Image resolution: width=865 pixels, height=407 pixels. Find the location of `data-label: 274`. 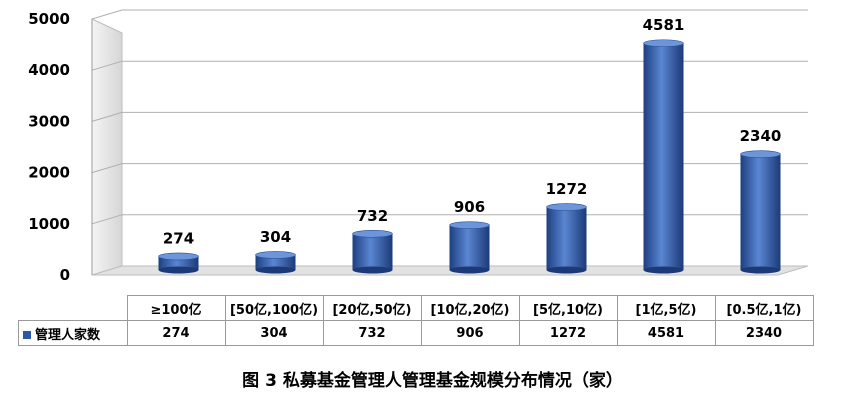

data-label: 274 is located at coordinates (178, 238).